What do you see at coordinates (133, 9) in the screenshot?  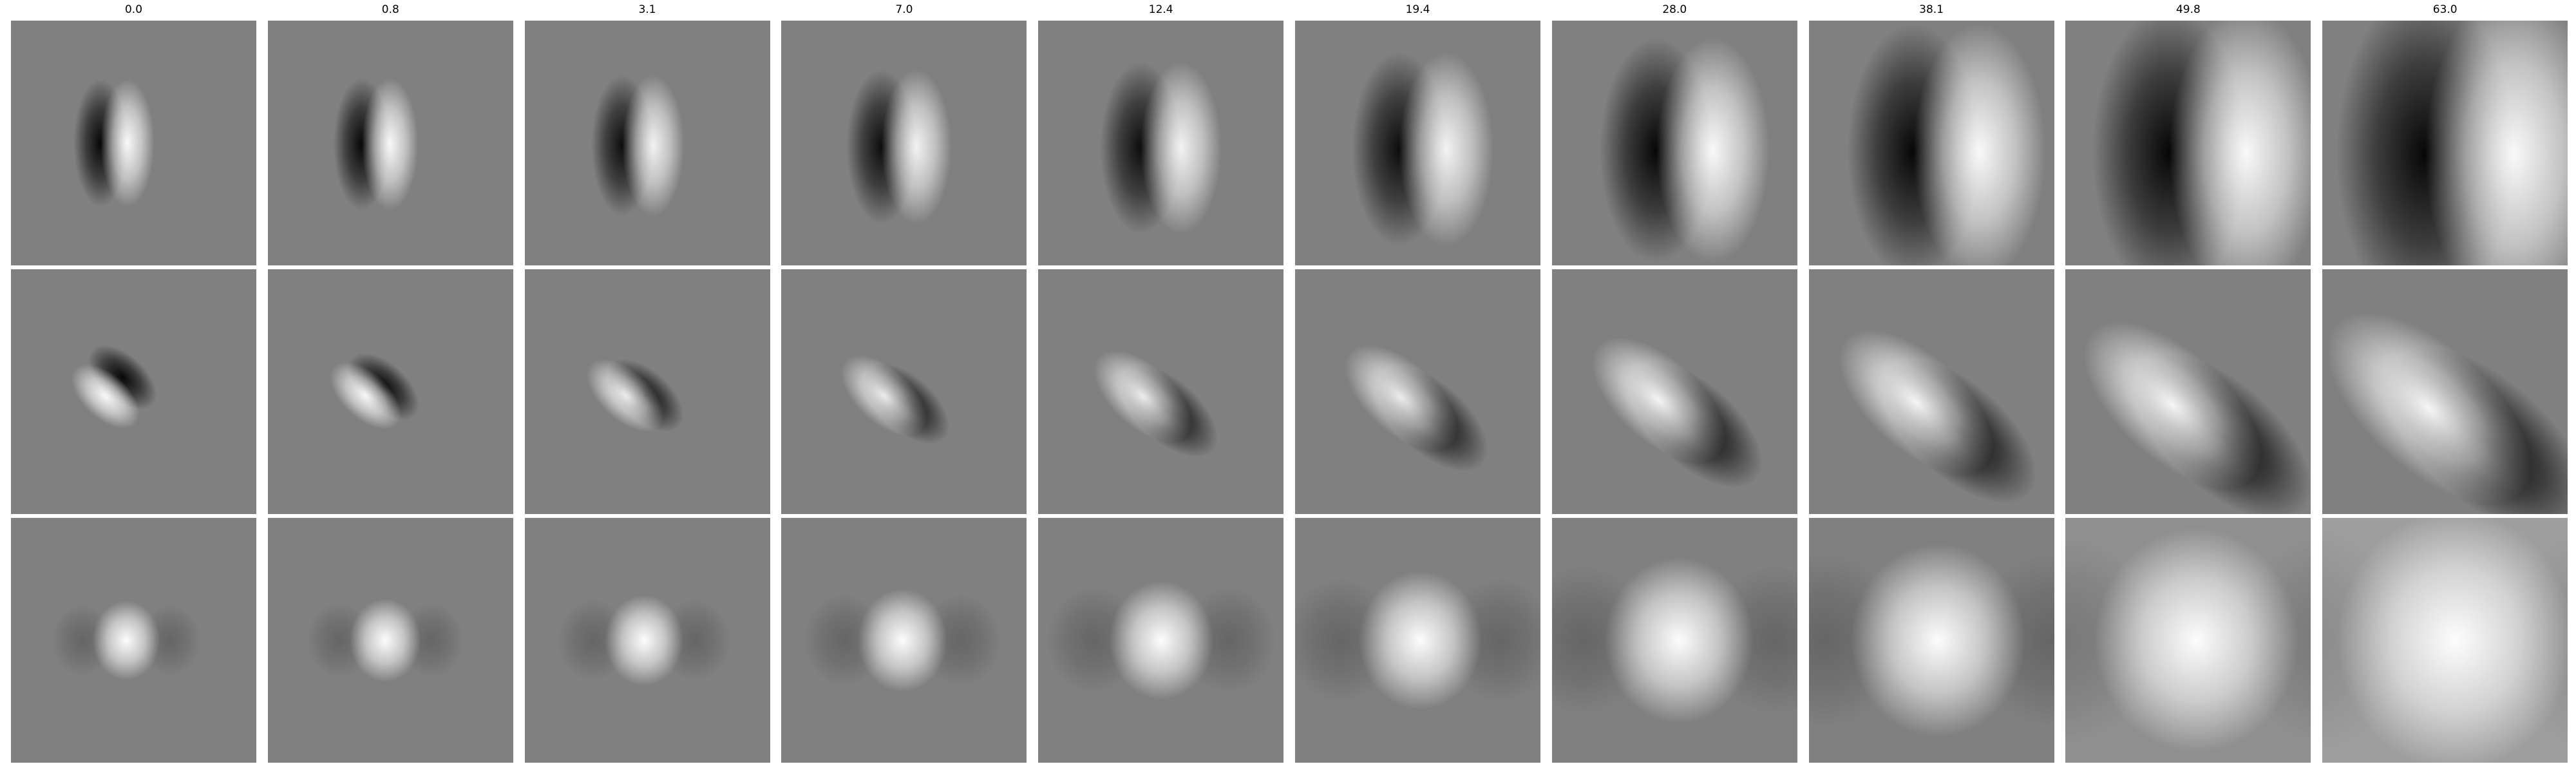 I see `column-title: 0.0` at bounding box center [133, 9].